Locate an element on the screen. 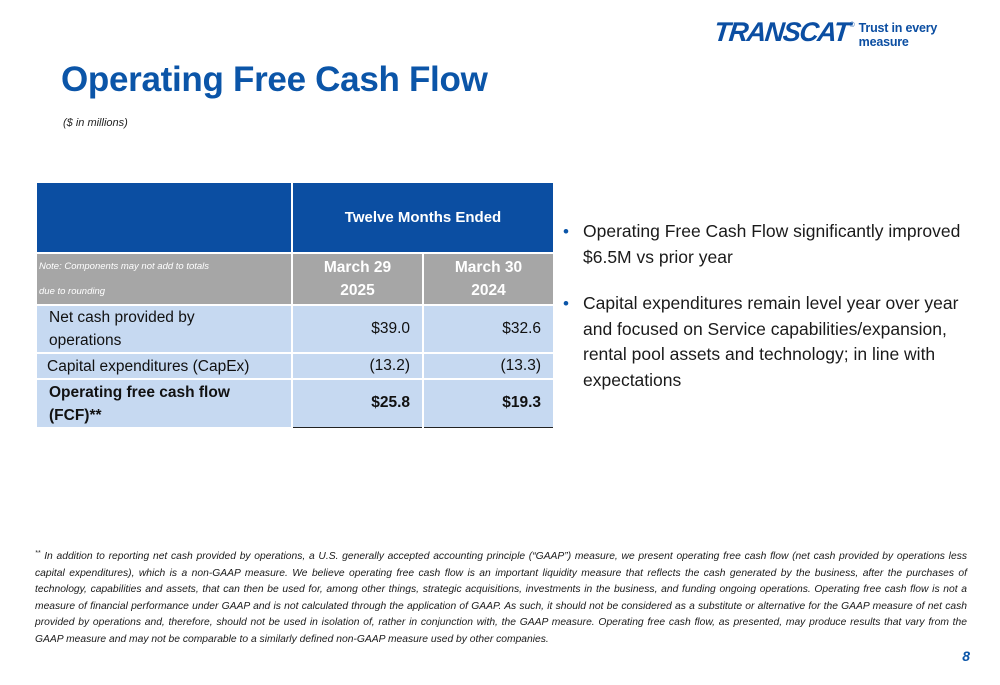 The image size is (1000, 685). rounding-note-line1: Note: Components may not add to totals is located at coordinates (124, 266).